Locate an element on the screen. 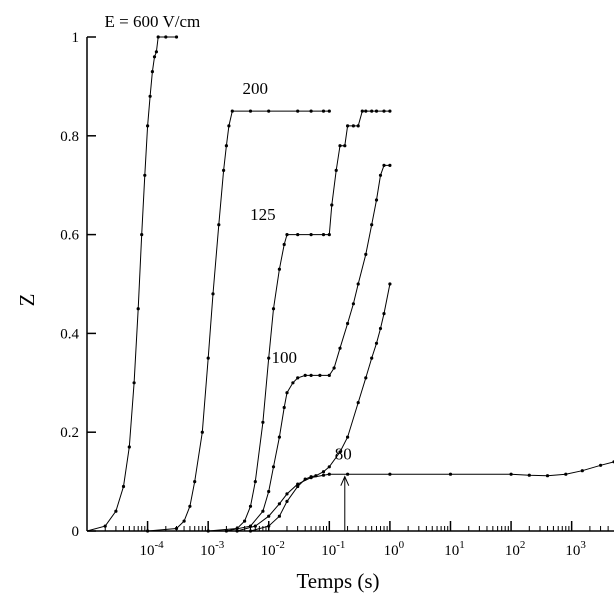 The image size is (614, 593). y-tick-label: 1 is located at coordinates (76, 38).